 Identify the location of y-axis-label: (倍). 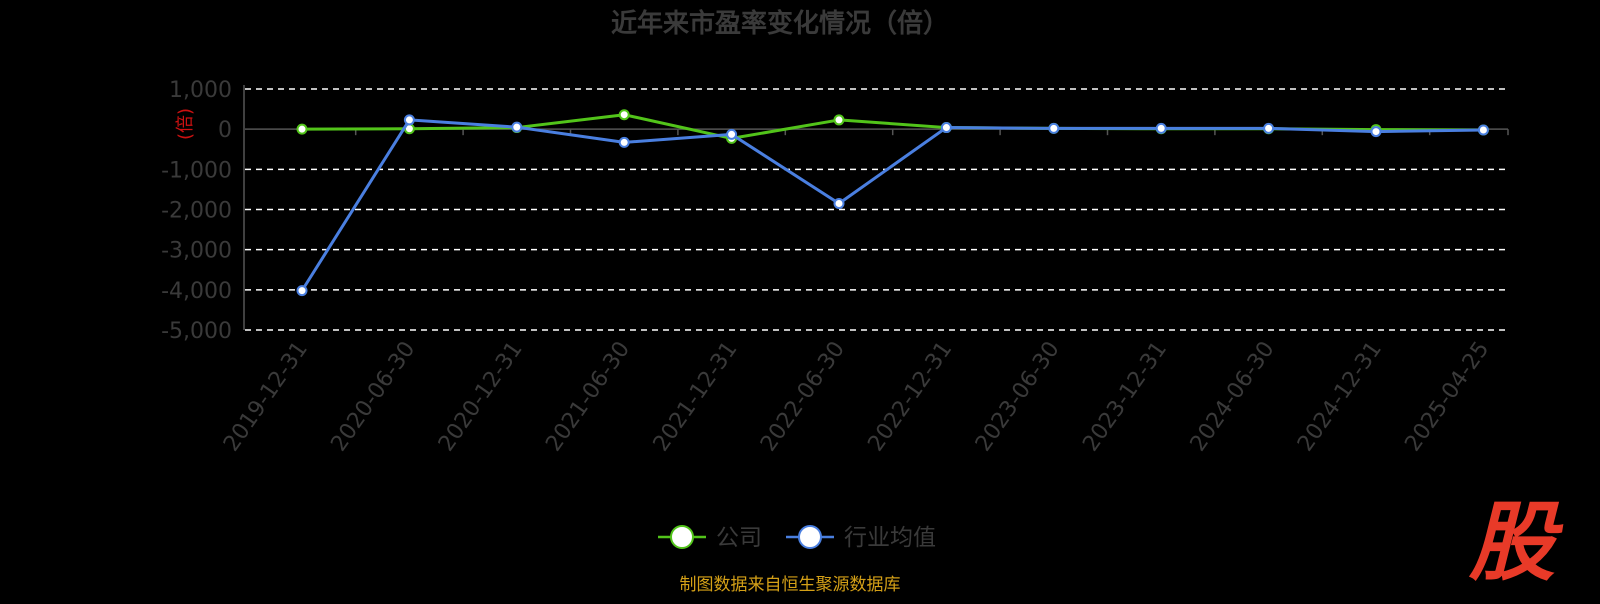
(185, 124).